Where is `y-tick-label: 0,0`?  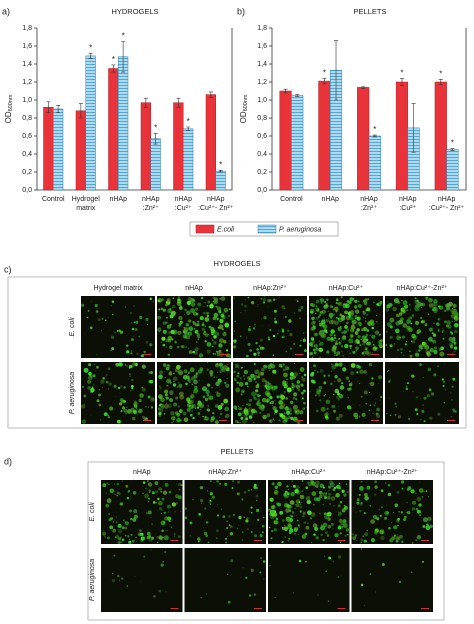
y-tick-label: 0,0 is located at coordinates (262, 190).